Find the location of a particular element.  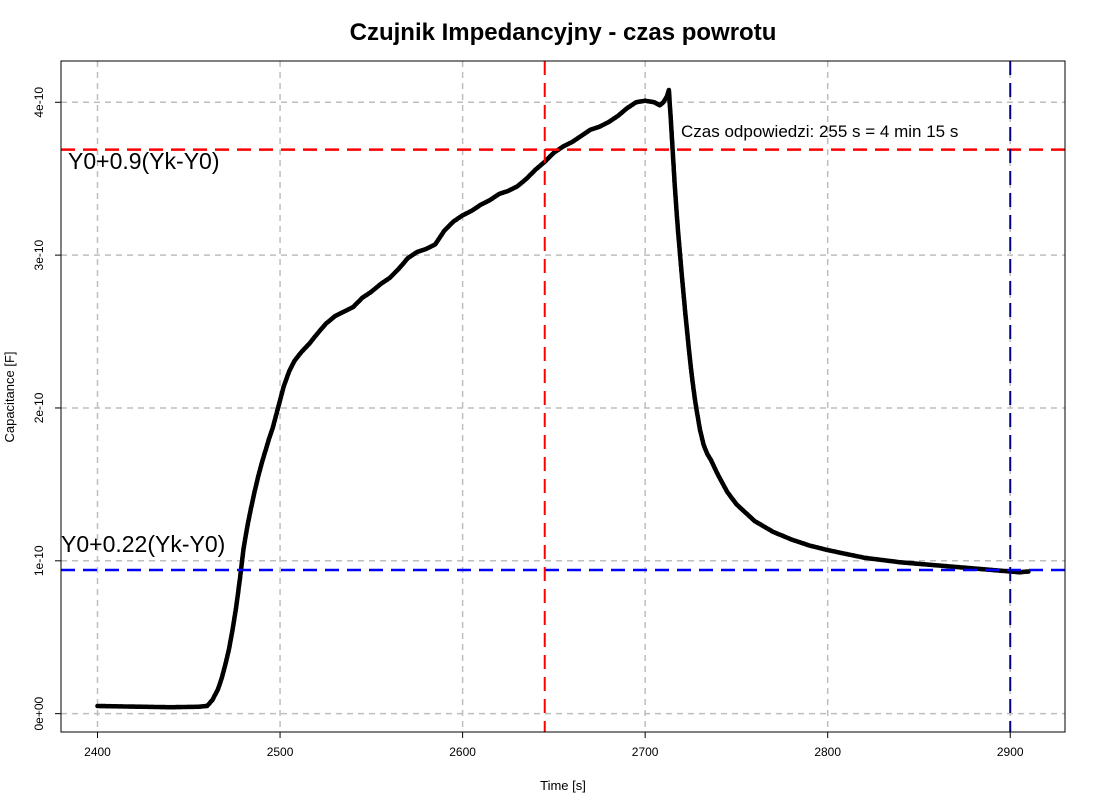

y-tick-label: 4e-10 is located at coordinates (39, 102).